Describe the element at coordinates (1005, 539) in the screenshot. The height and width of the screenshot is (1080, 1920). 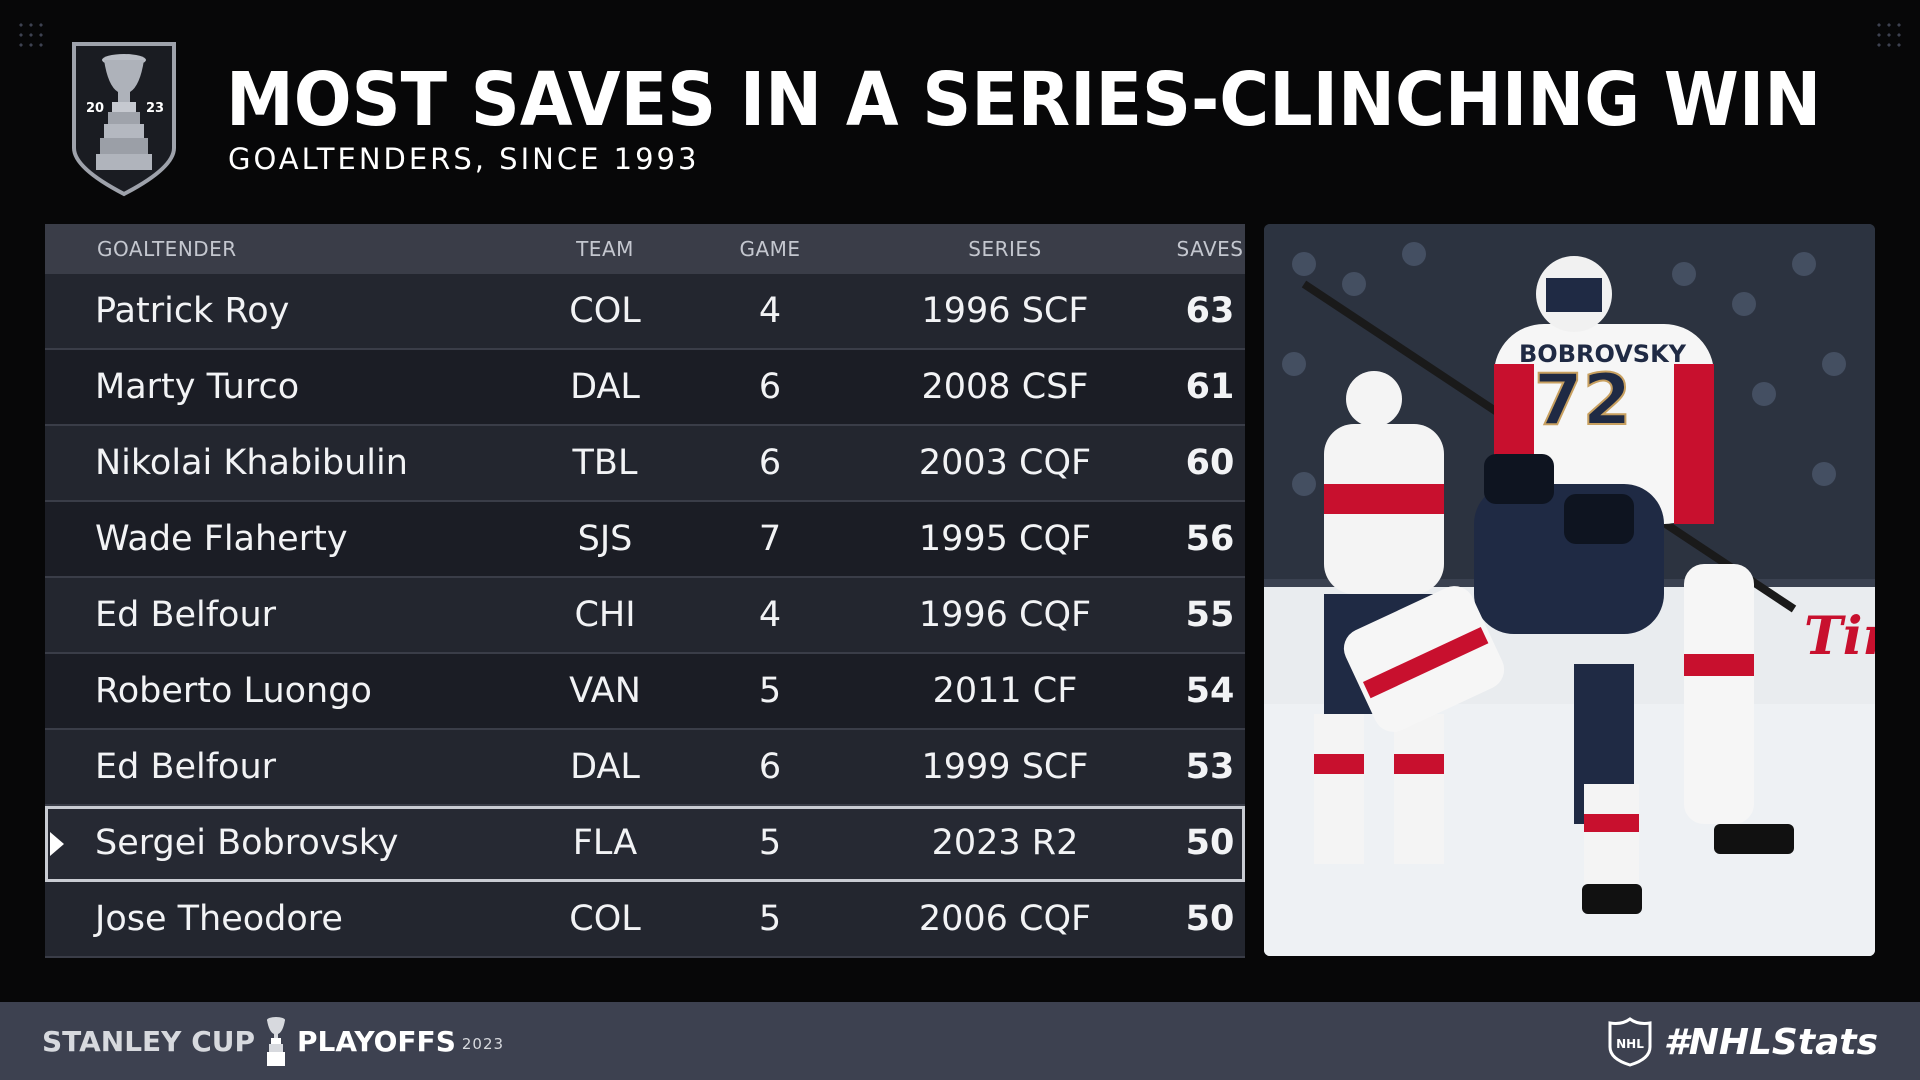
I see `cell-series: 1995 CQF` at that location.